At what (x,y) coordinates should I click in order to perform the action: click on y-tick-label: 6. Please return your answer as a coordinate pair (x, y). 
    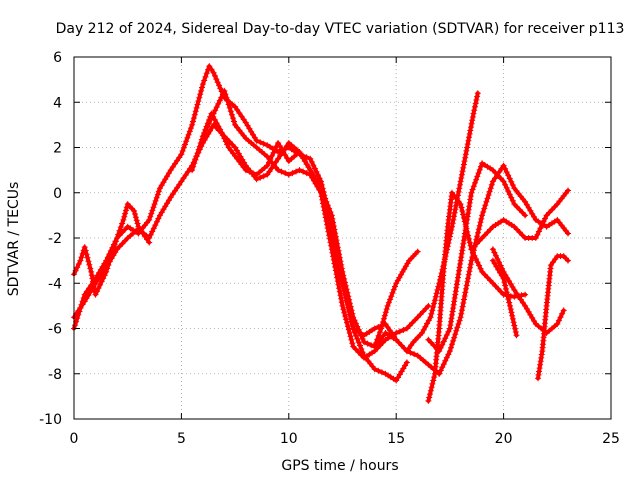
    Looking at the image, I should click on (57, 58).